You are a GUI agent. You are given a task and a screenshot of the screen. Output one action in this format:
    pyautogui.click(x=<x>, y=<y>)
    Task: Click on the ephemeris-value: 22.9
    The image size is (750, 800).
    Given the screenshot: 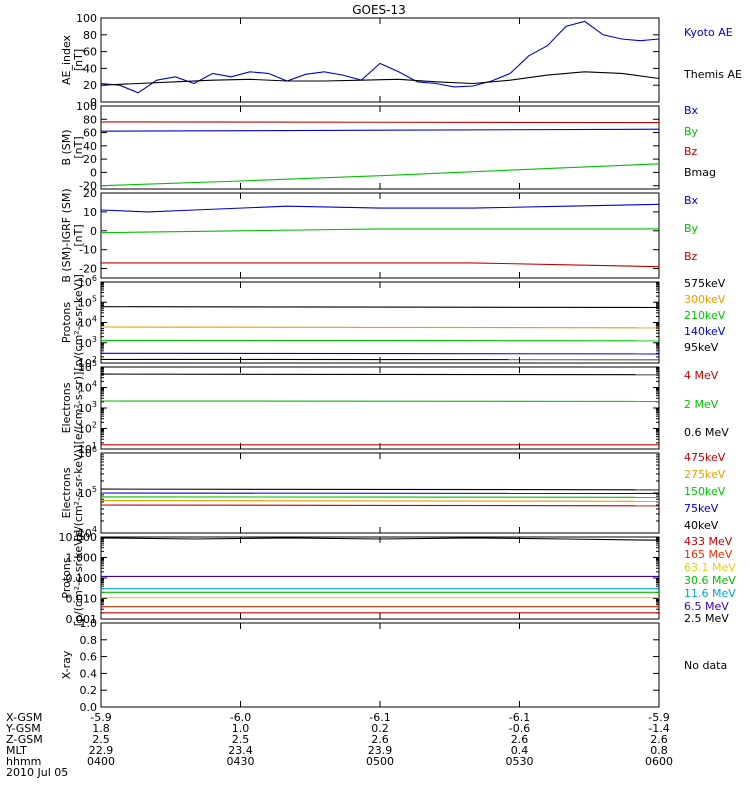 What is the action you would take?
    pyautogui.click(x=101, y=750)
    